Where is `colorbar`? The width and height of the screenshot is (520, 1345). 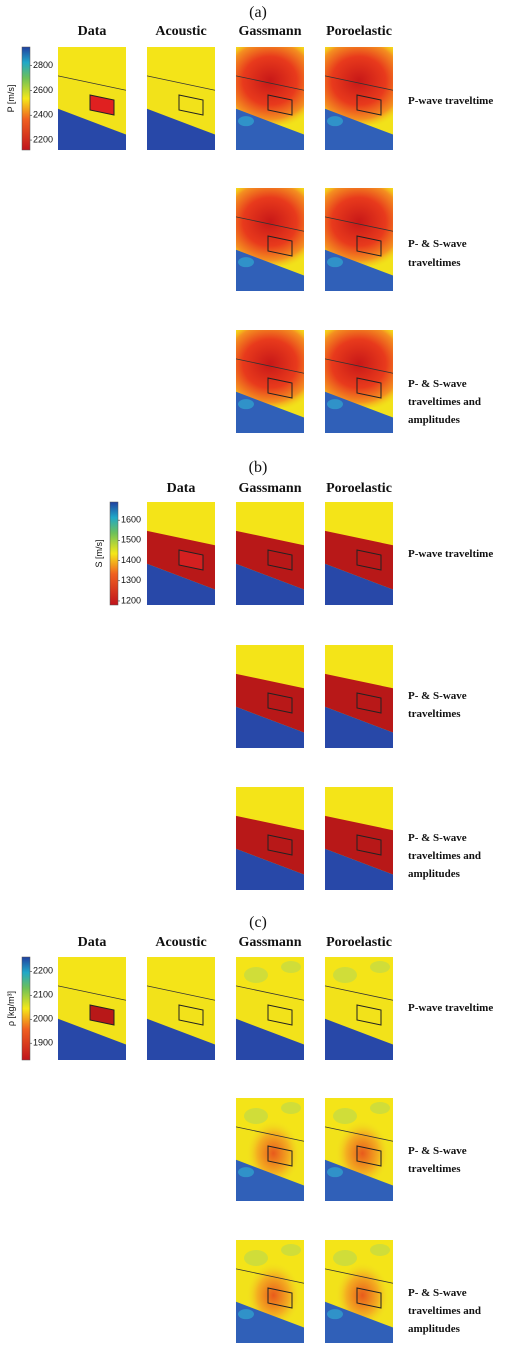 colorbar is located at coordinates (26, 98).